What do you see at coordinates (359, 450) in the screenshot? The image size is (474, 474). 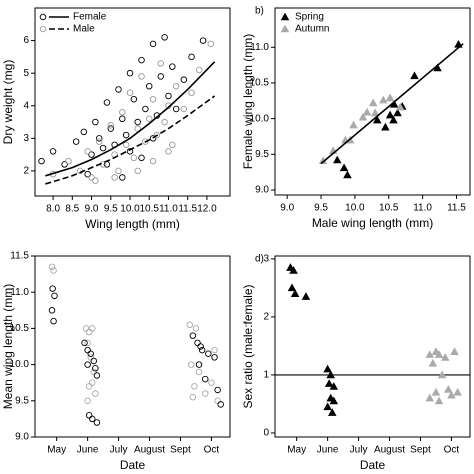 I see `x-tick-label: July` at bounding box center [359, 450].